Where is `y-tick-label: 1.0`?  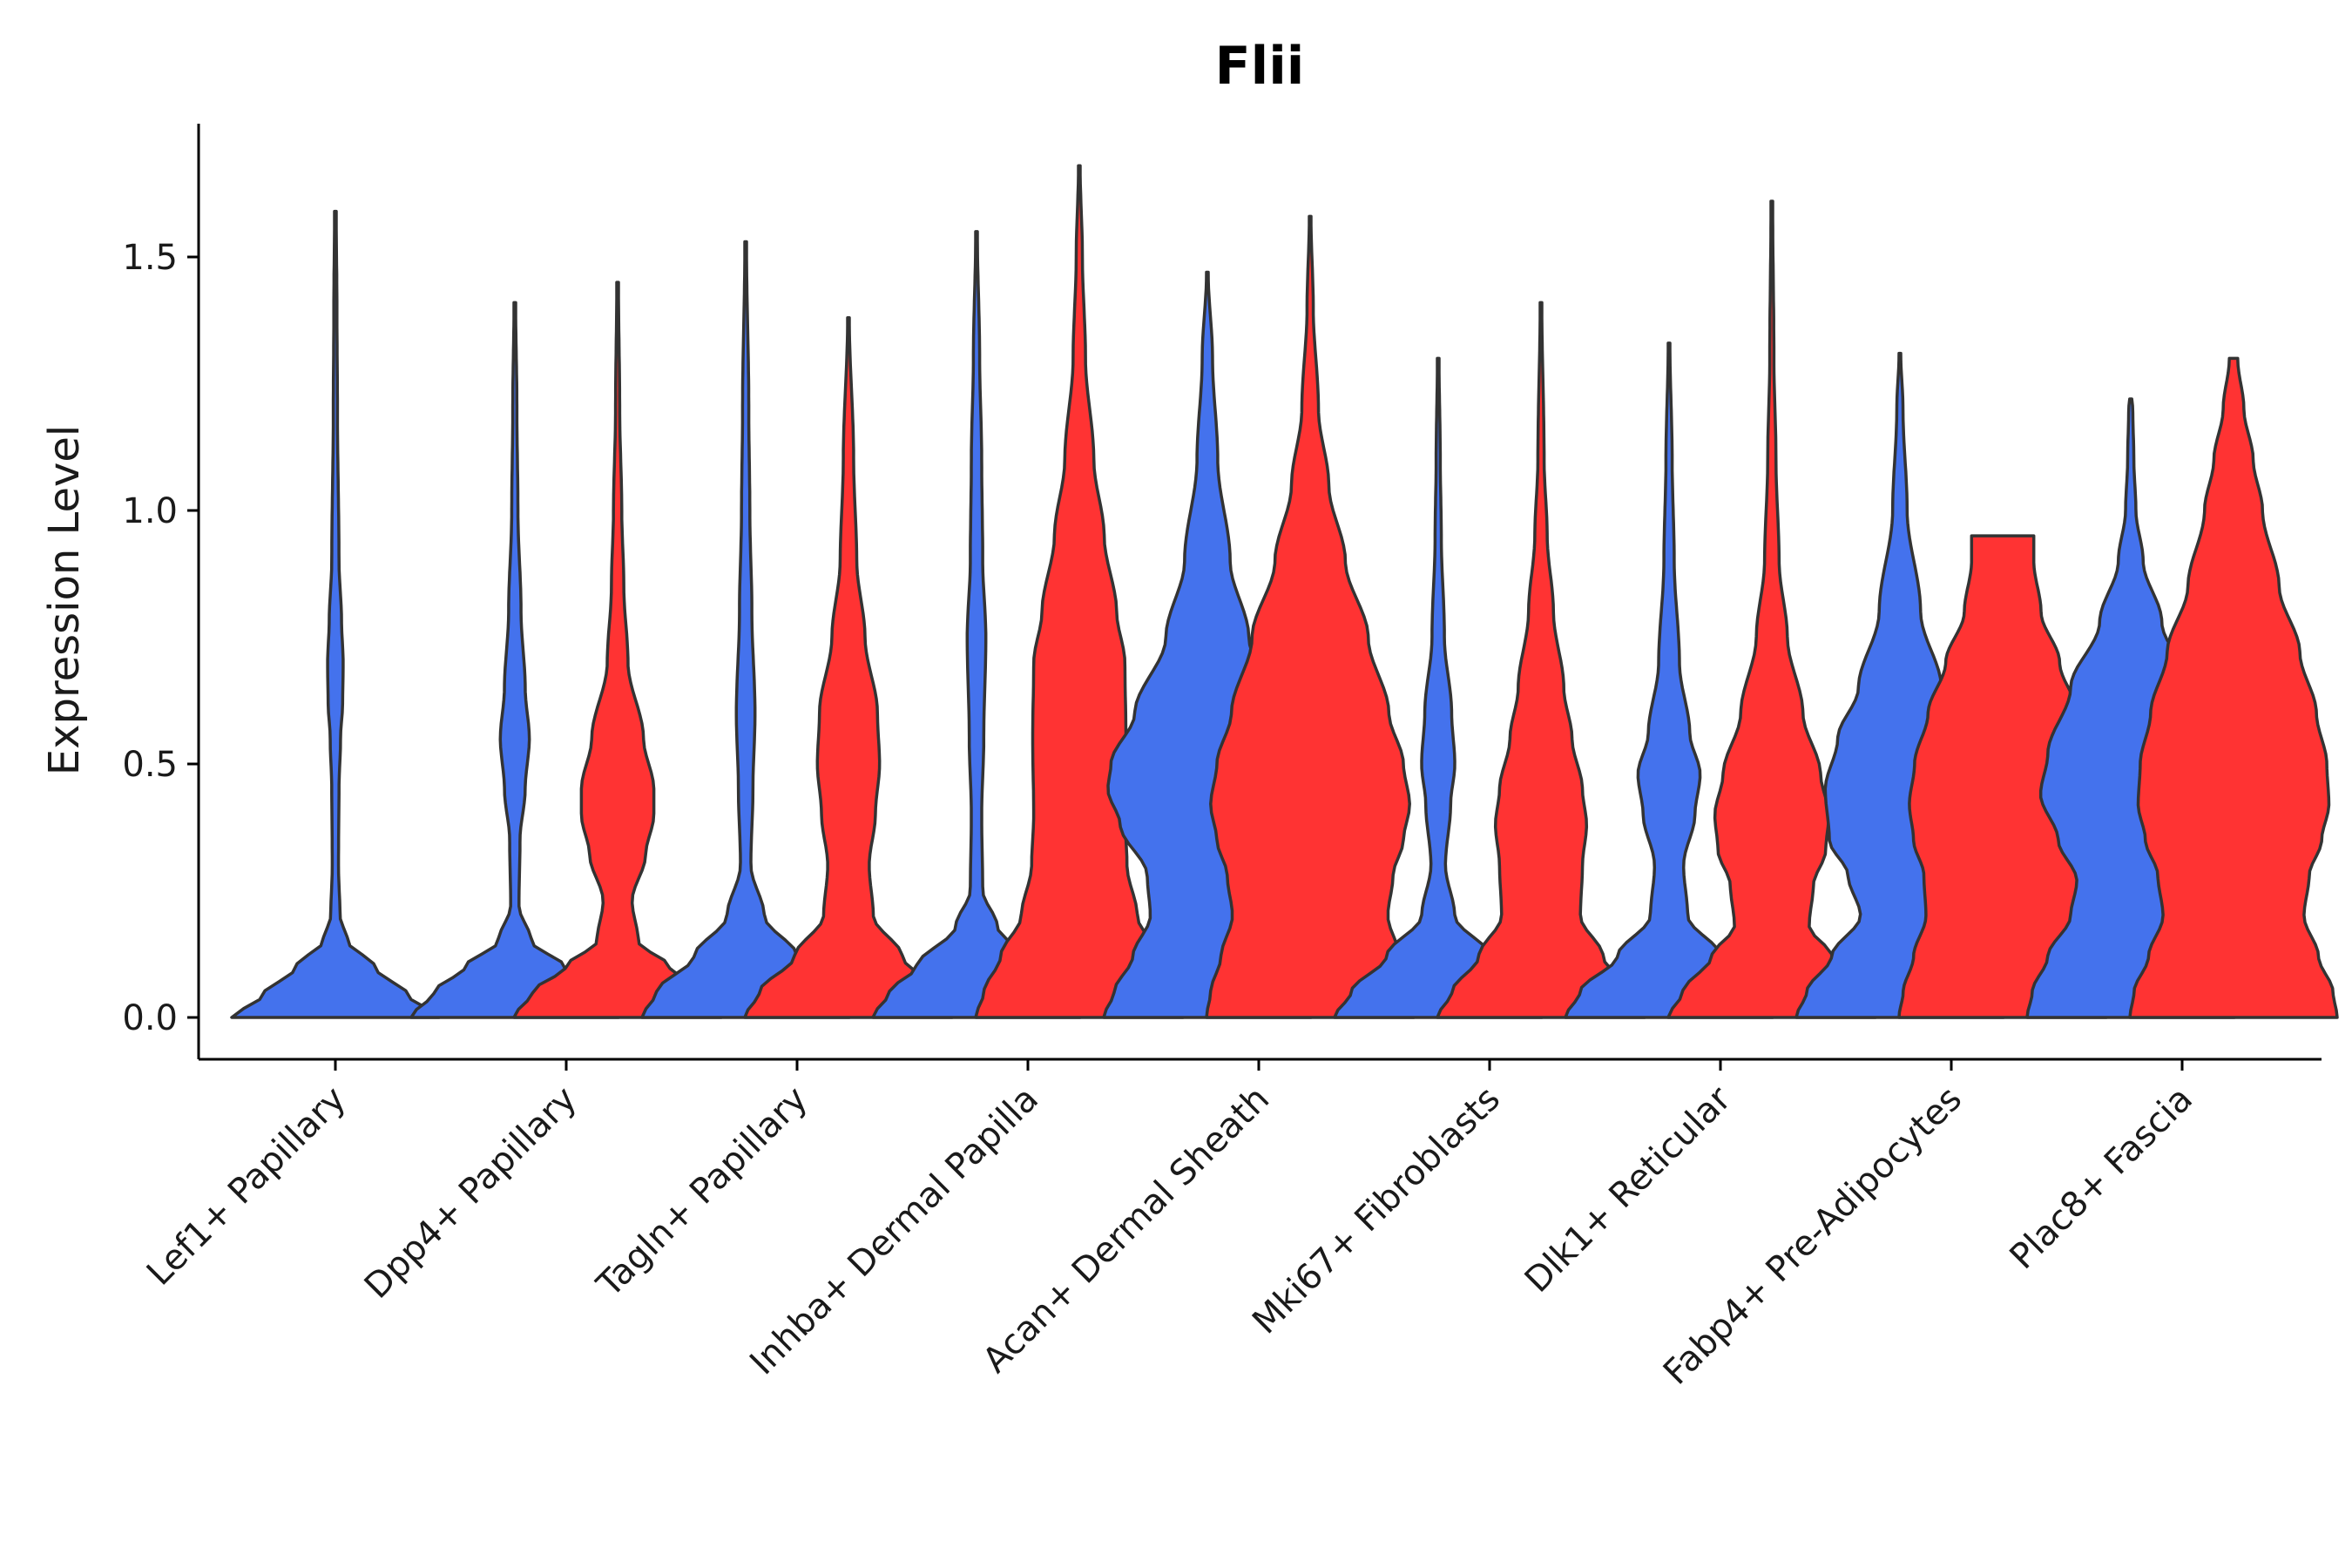
y-tick-label: 1.0 is located at coordinates (150, 511).